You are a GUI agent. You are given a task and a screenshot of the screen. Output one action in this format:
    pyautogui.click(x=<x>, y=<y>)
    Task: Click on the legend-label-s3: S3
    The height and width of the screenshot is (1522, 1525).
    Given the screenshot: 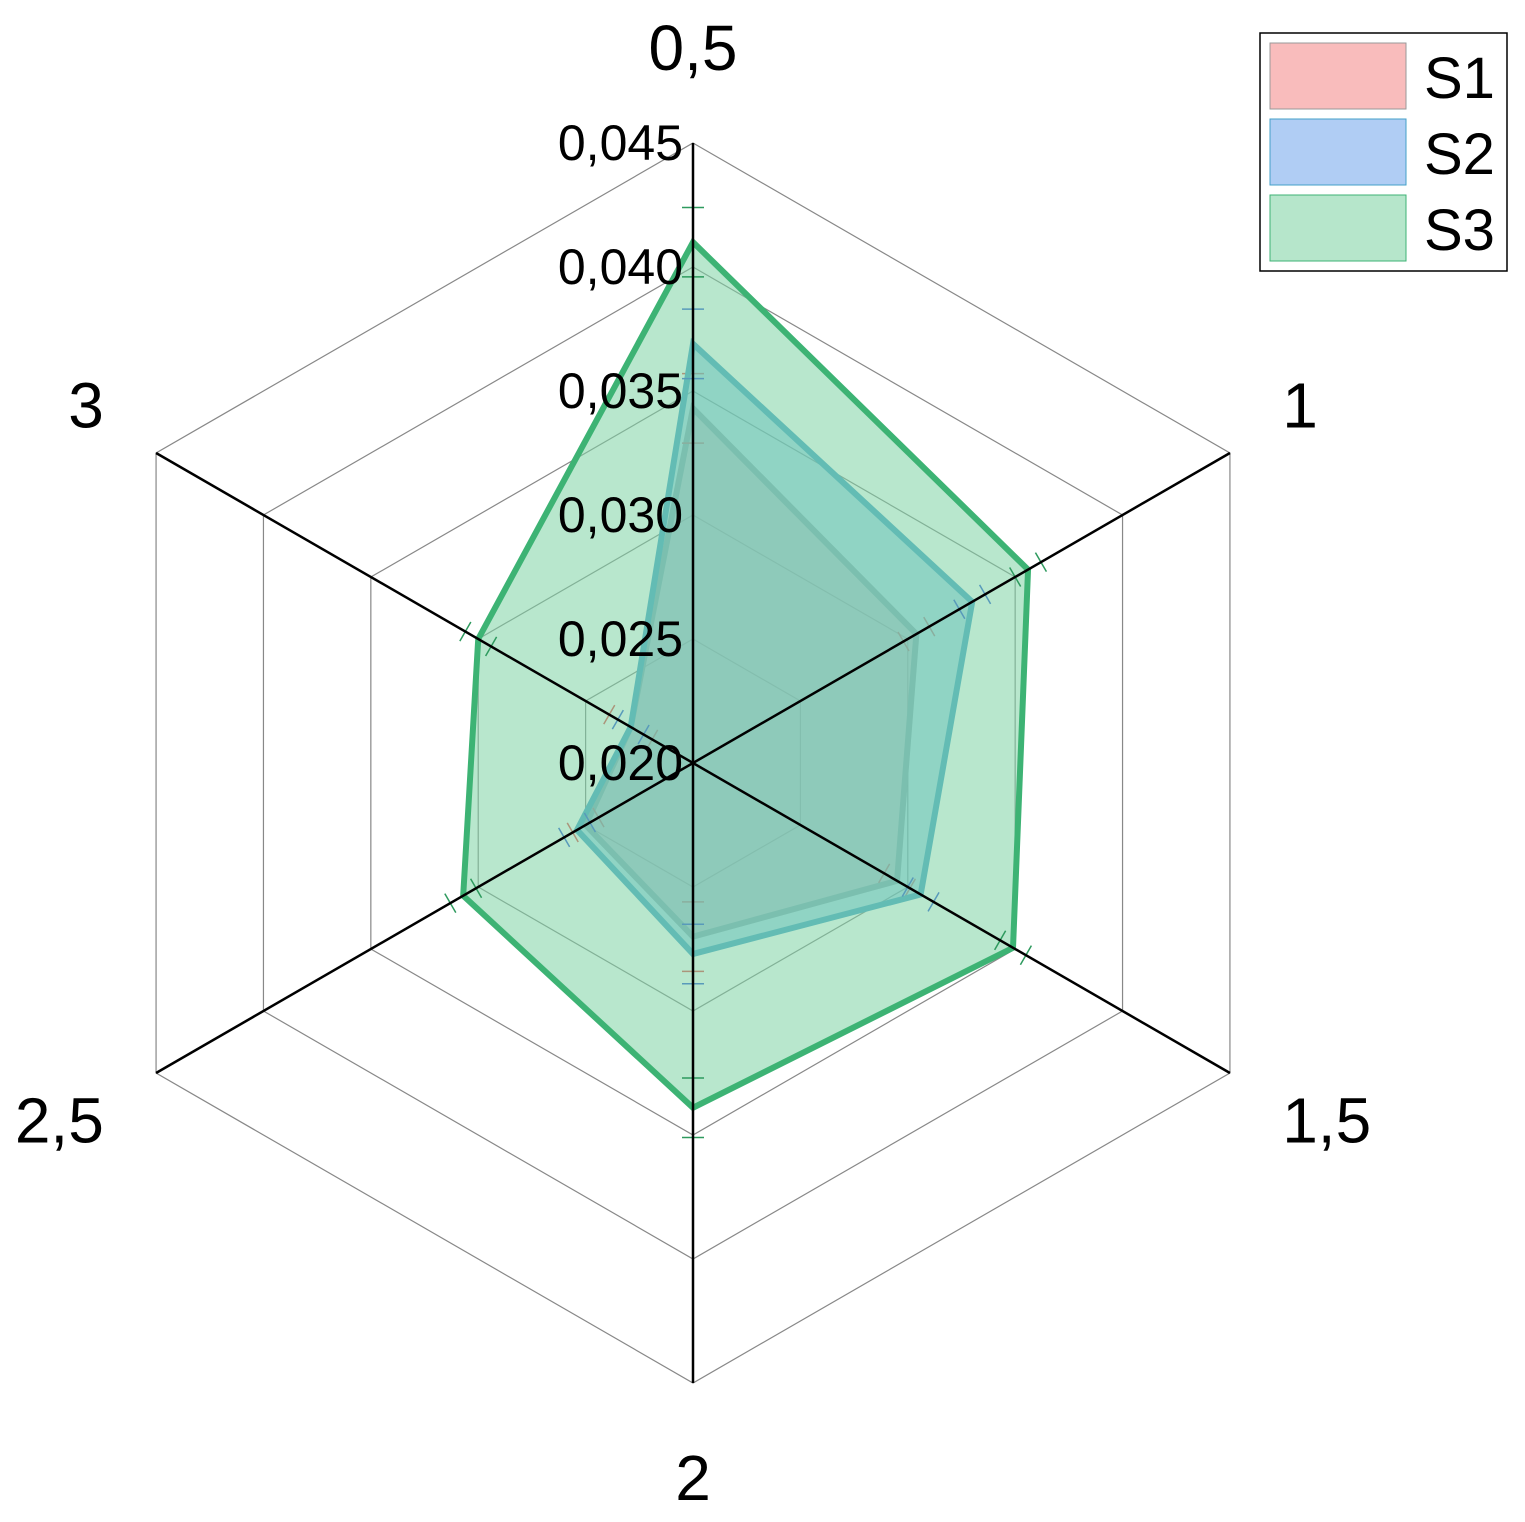 What is the action you would take?
    pyautogui.click(x=1459, y=230)
    